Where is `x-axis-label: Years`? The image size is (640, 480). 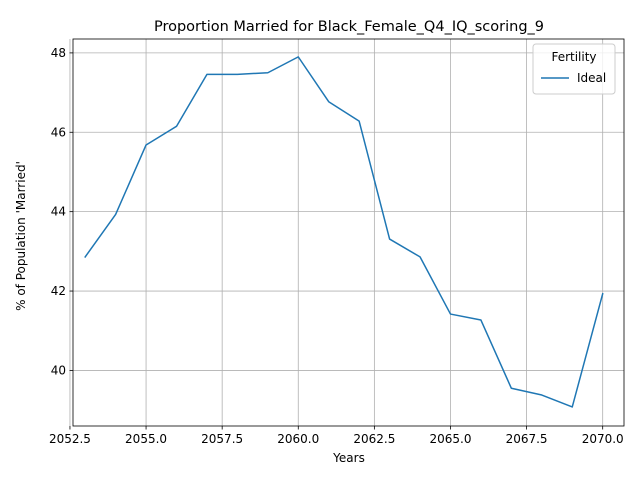
x-axis-label: Years is located at coordinates (348, 458).